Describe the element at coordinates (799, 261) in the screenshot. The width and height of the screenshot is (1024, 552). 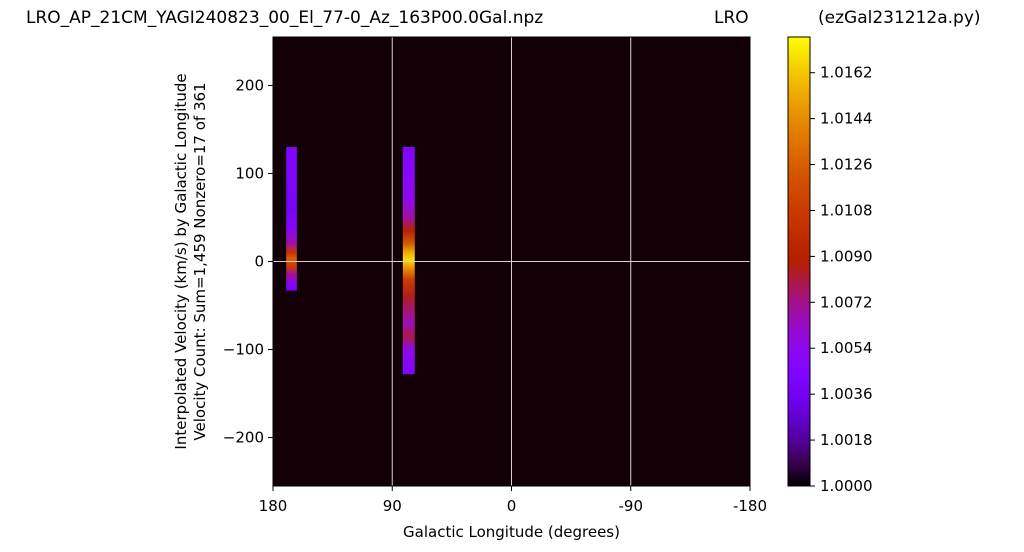
I see `colorbar` at that location.